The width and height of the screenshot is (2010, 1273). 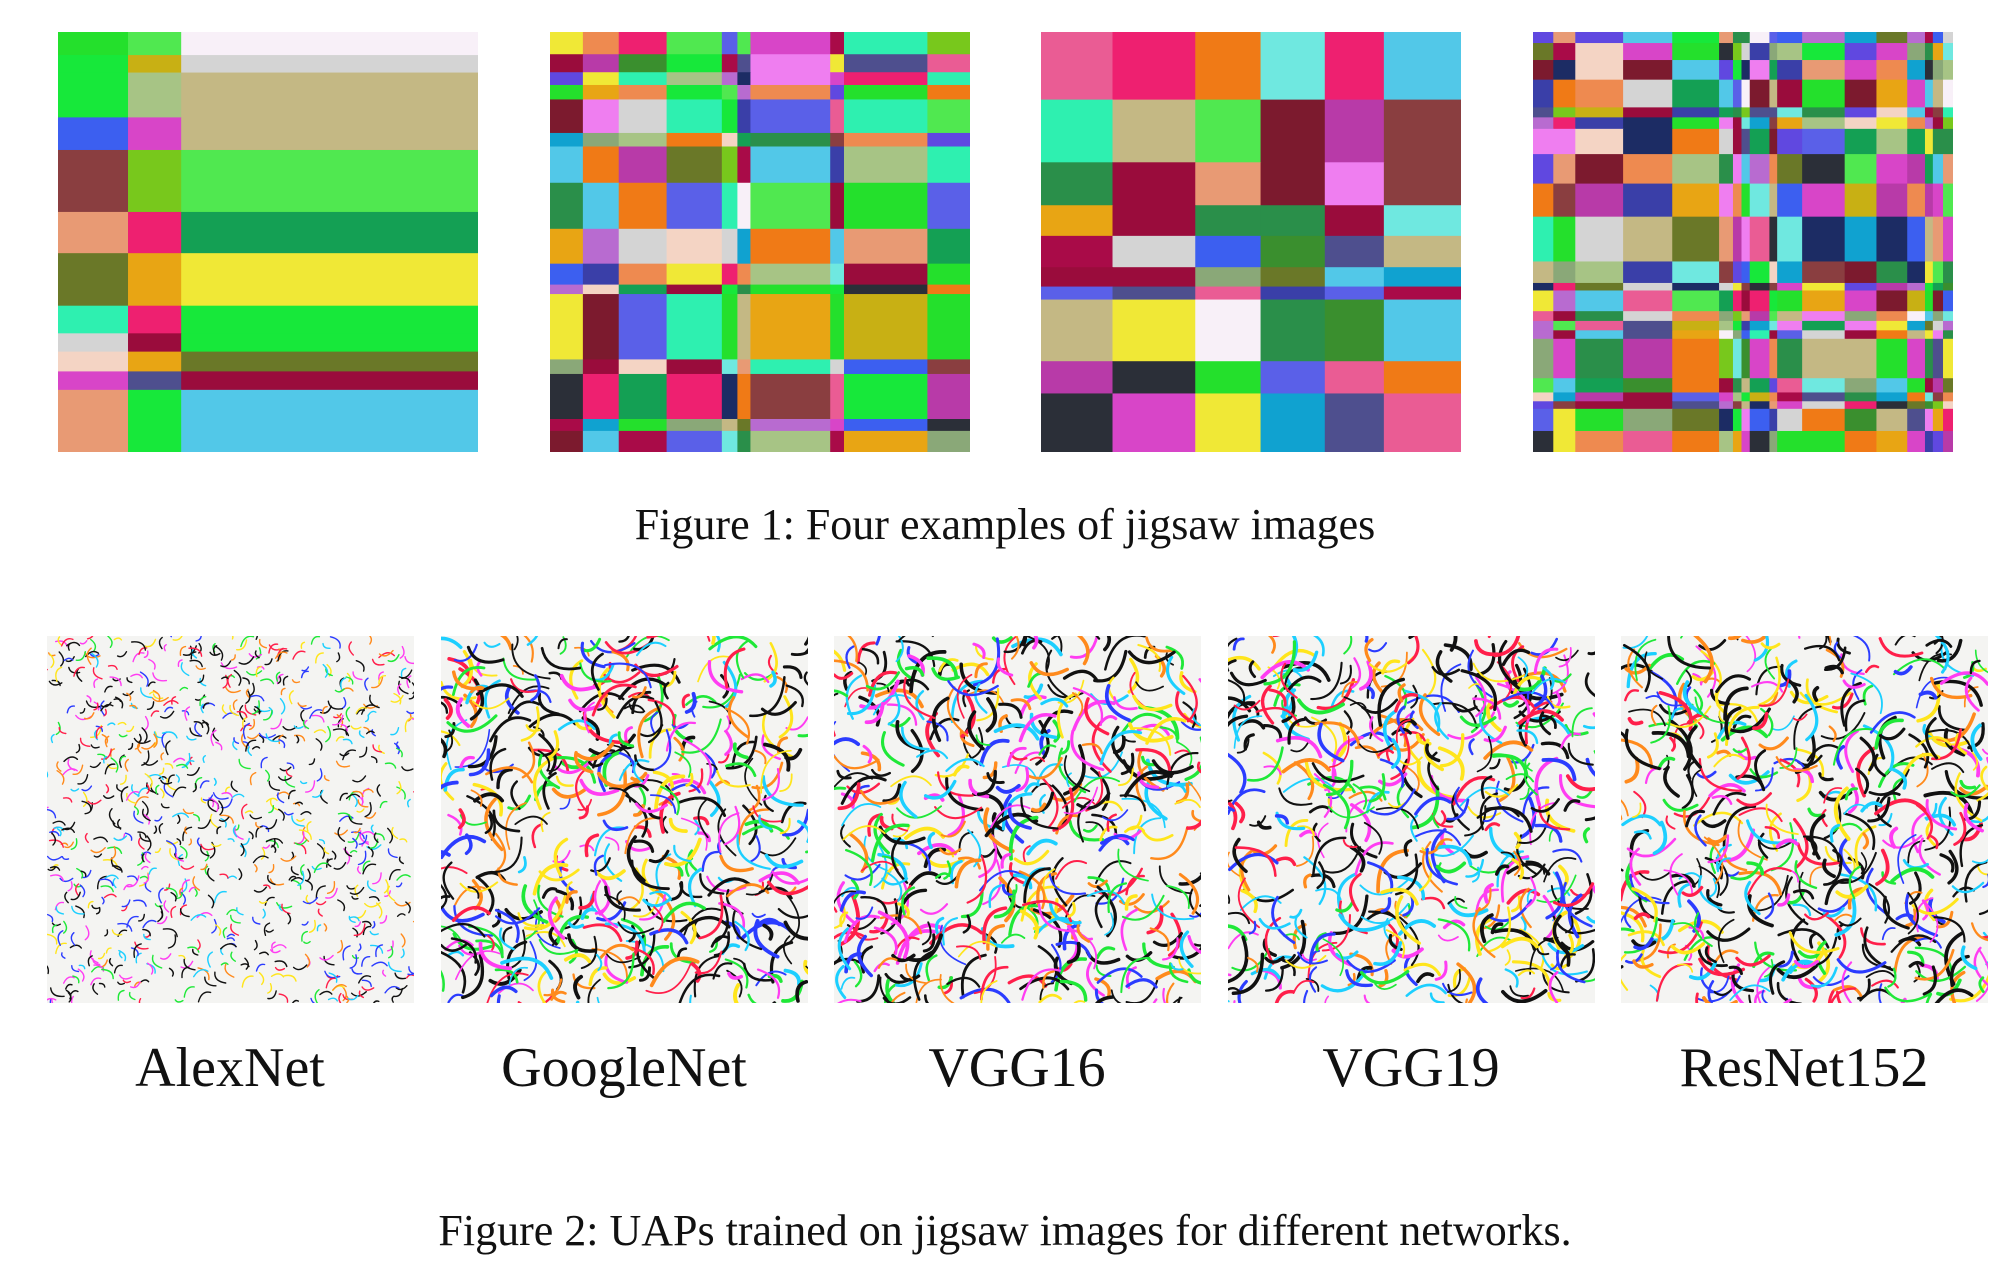 What do you see at coordinates (1017, 819) in the screenshot?
I see `uap-image-vgg16` at bounding box center [1017, 819].